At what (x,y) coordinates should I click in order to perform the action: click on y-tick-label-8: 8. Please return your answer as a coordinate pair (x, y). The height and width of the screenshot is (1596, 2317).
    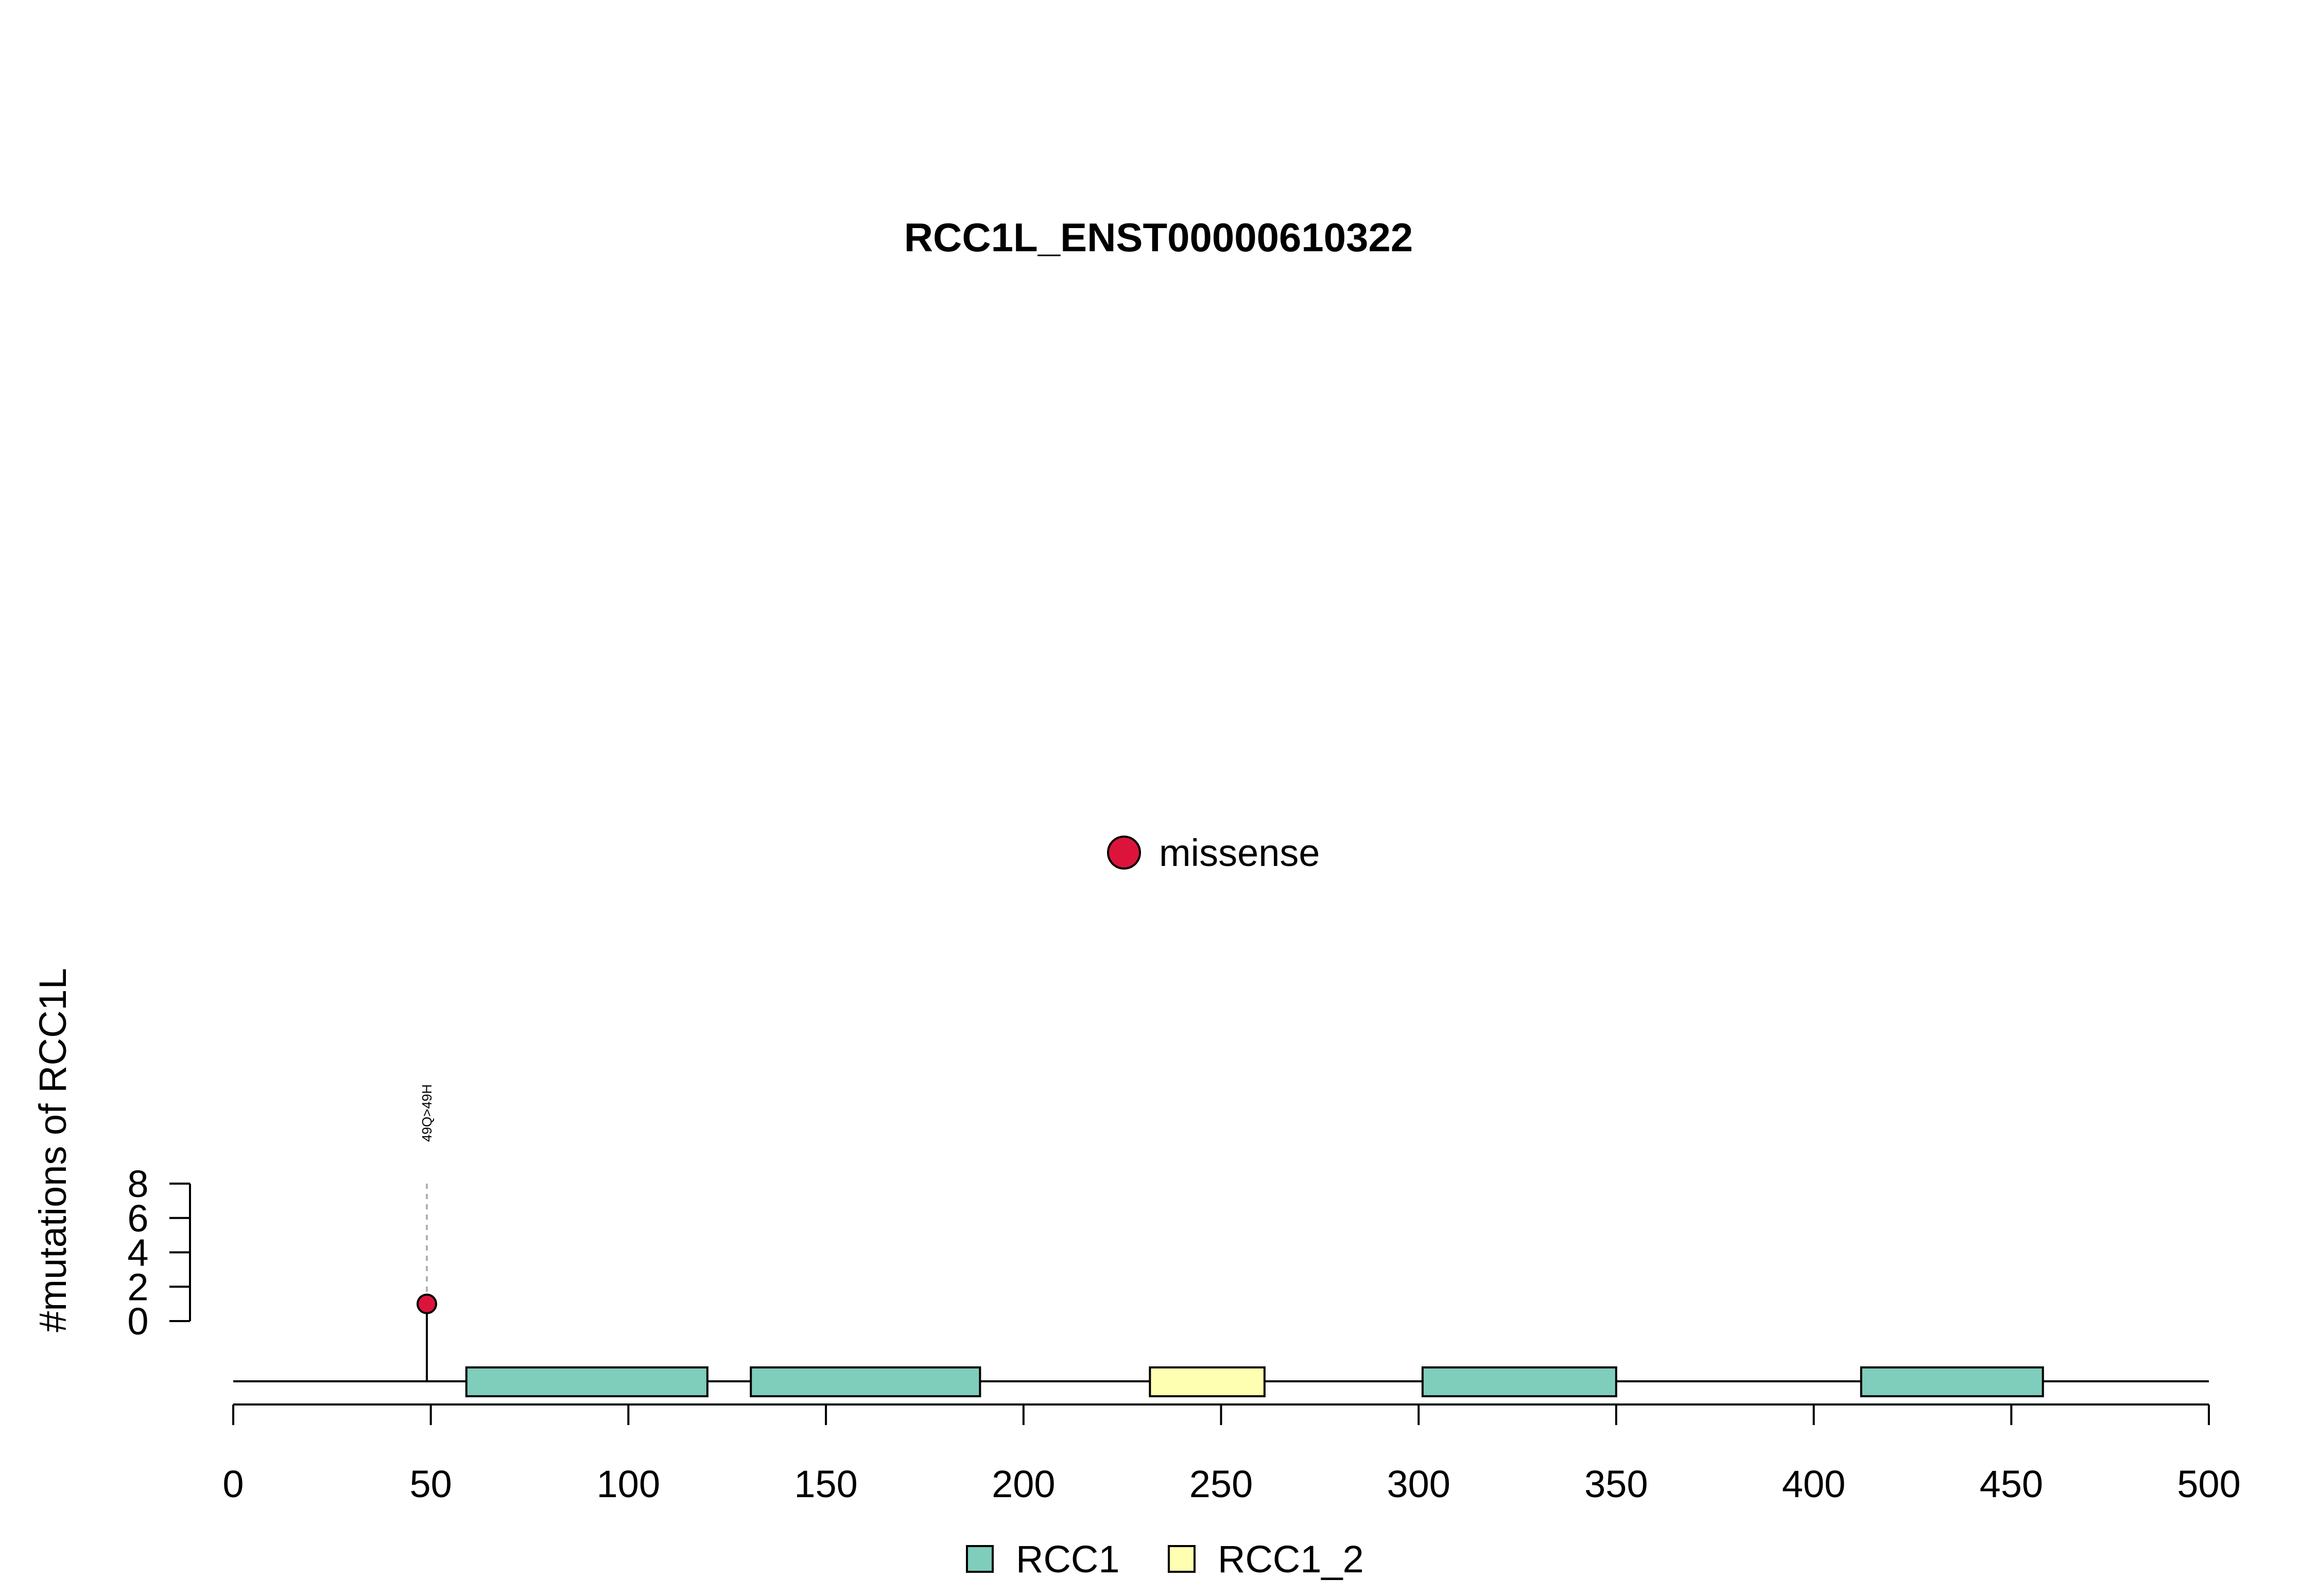
    Looking at the image, I should click on (137, 1184).